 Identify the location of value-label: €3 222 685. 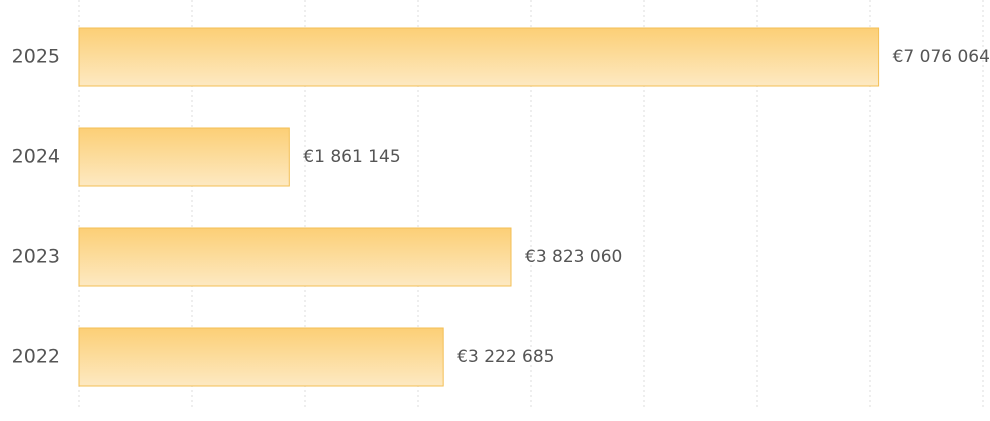
(505, 357).